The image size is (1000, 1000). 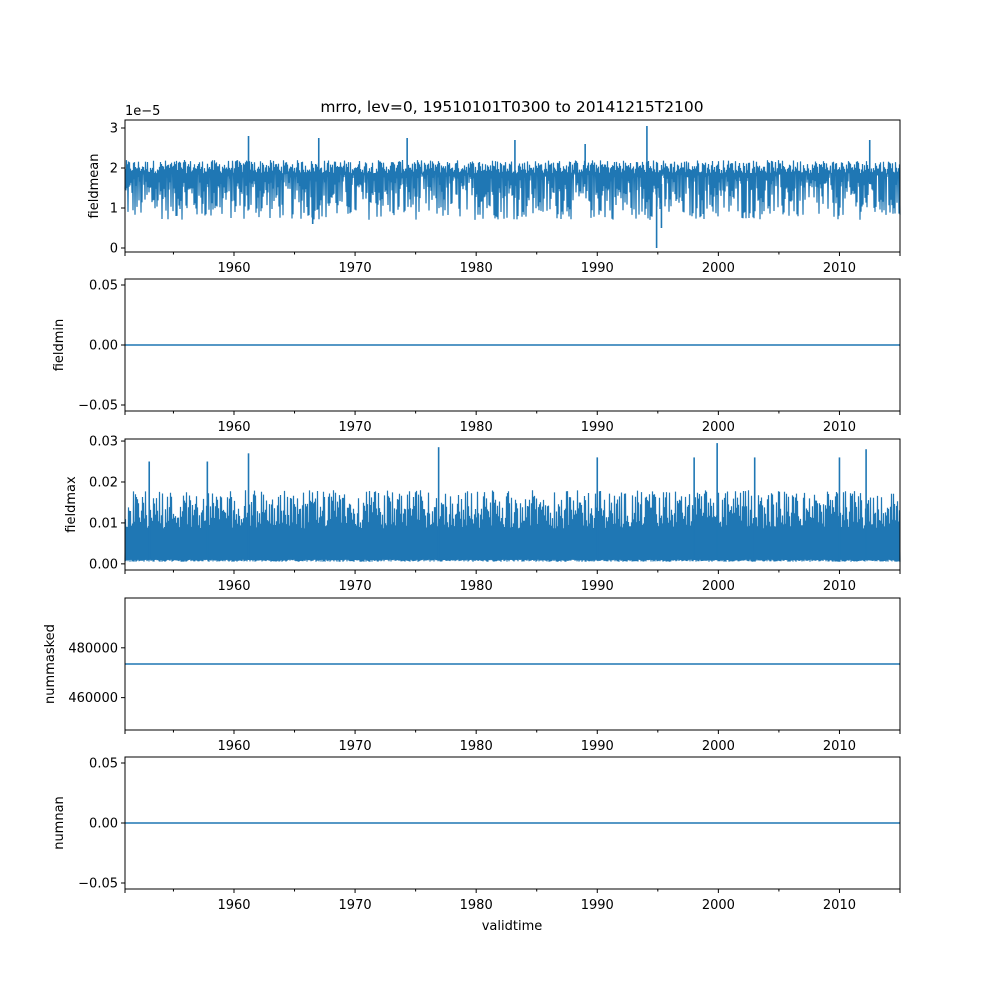 What do you see at coordinates (114, 169) in the screenshot?
I see `fieldmean-ytick-label-2: 2` at bounding box center [114, 169].